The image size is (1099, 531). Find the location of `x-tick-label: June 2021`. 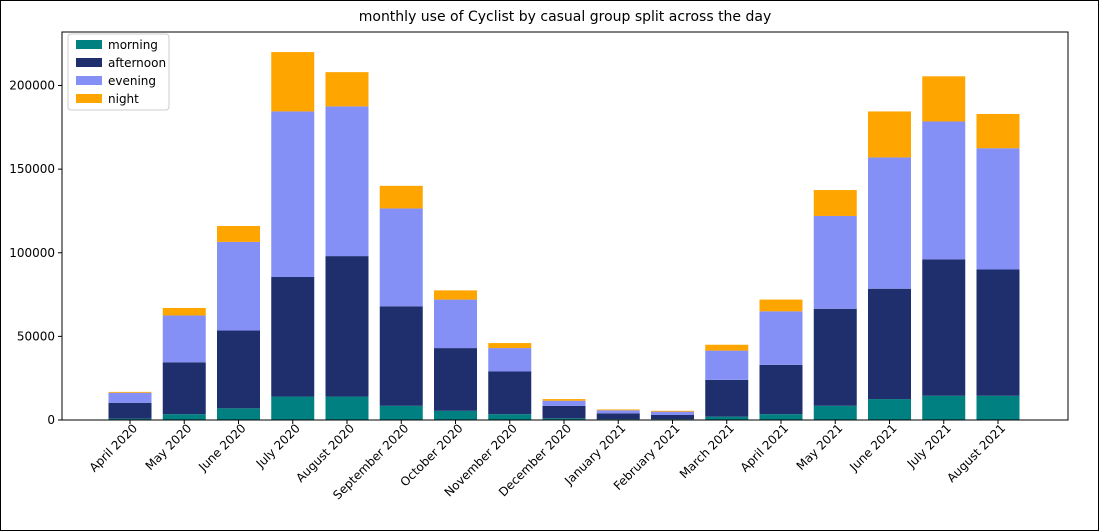

x-tick-label: June 2021 is located at coordinates (872, 447).